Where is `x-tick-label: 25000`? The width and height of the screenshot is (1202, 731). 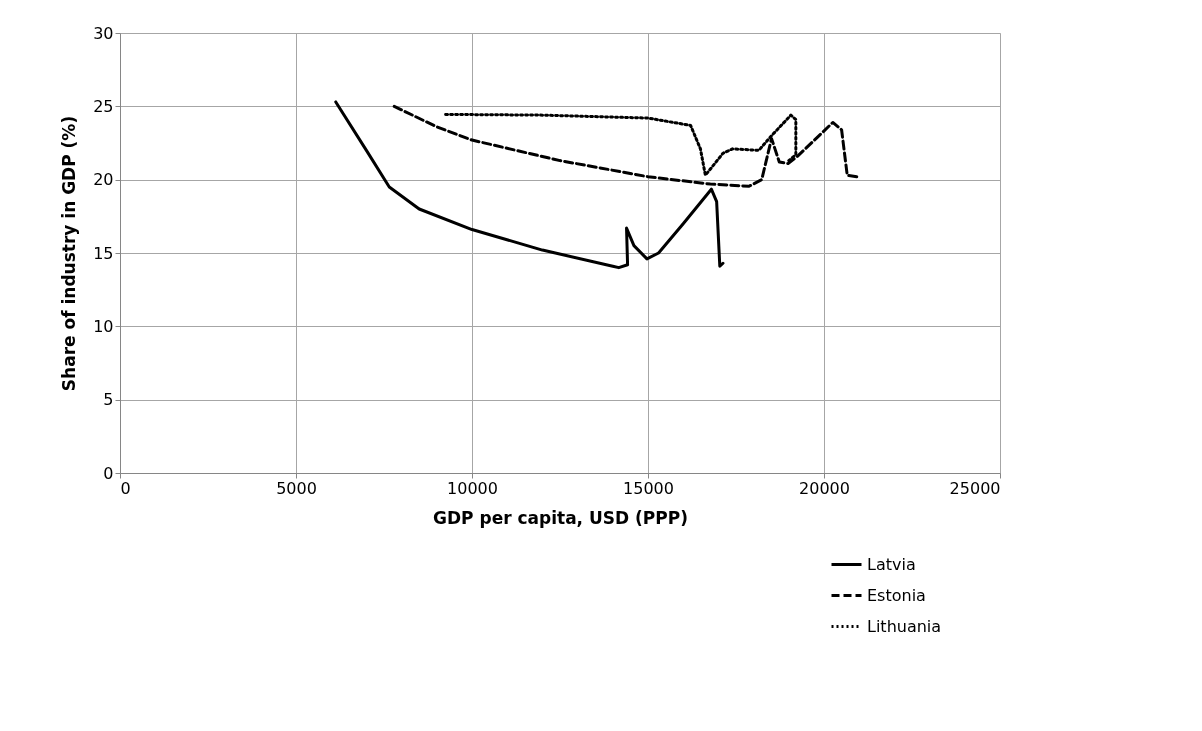 x-tick-label: 25000 is located at coordinates (975, 488).